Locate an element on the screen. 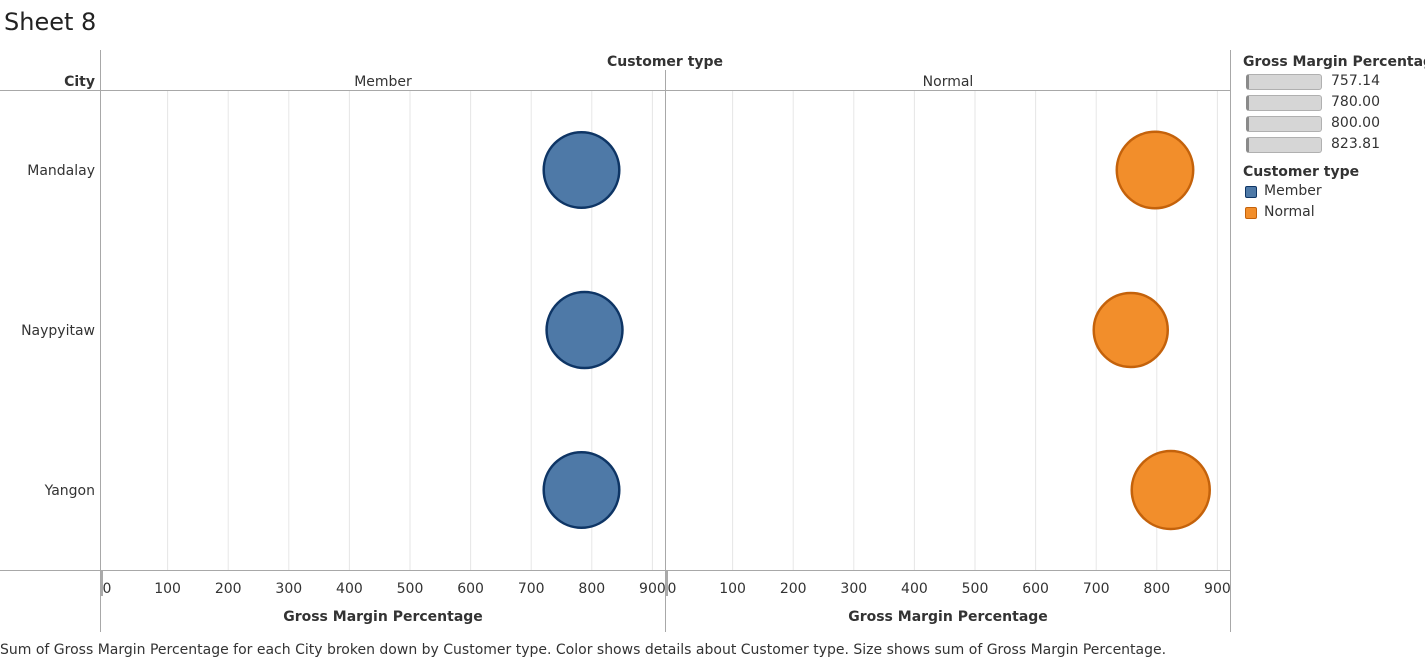 This screenshot has width=1425, height=663. pane-header-member: Member is located at coordinates (383, 82).